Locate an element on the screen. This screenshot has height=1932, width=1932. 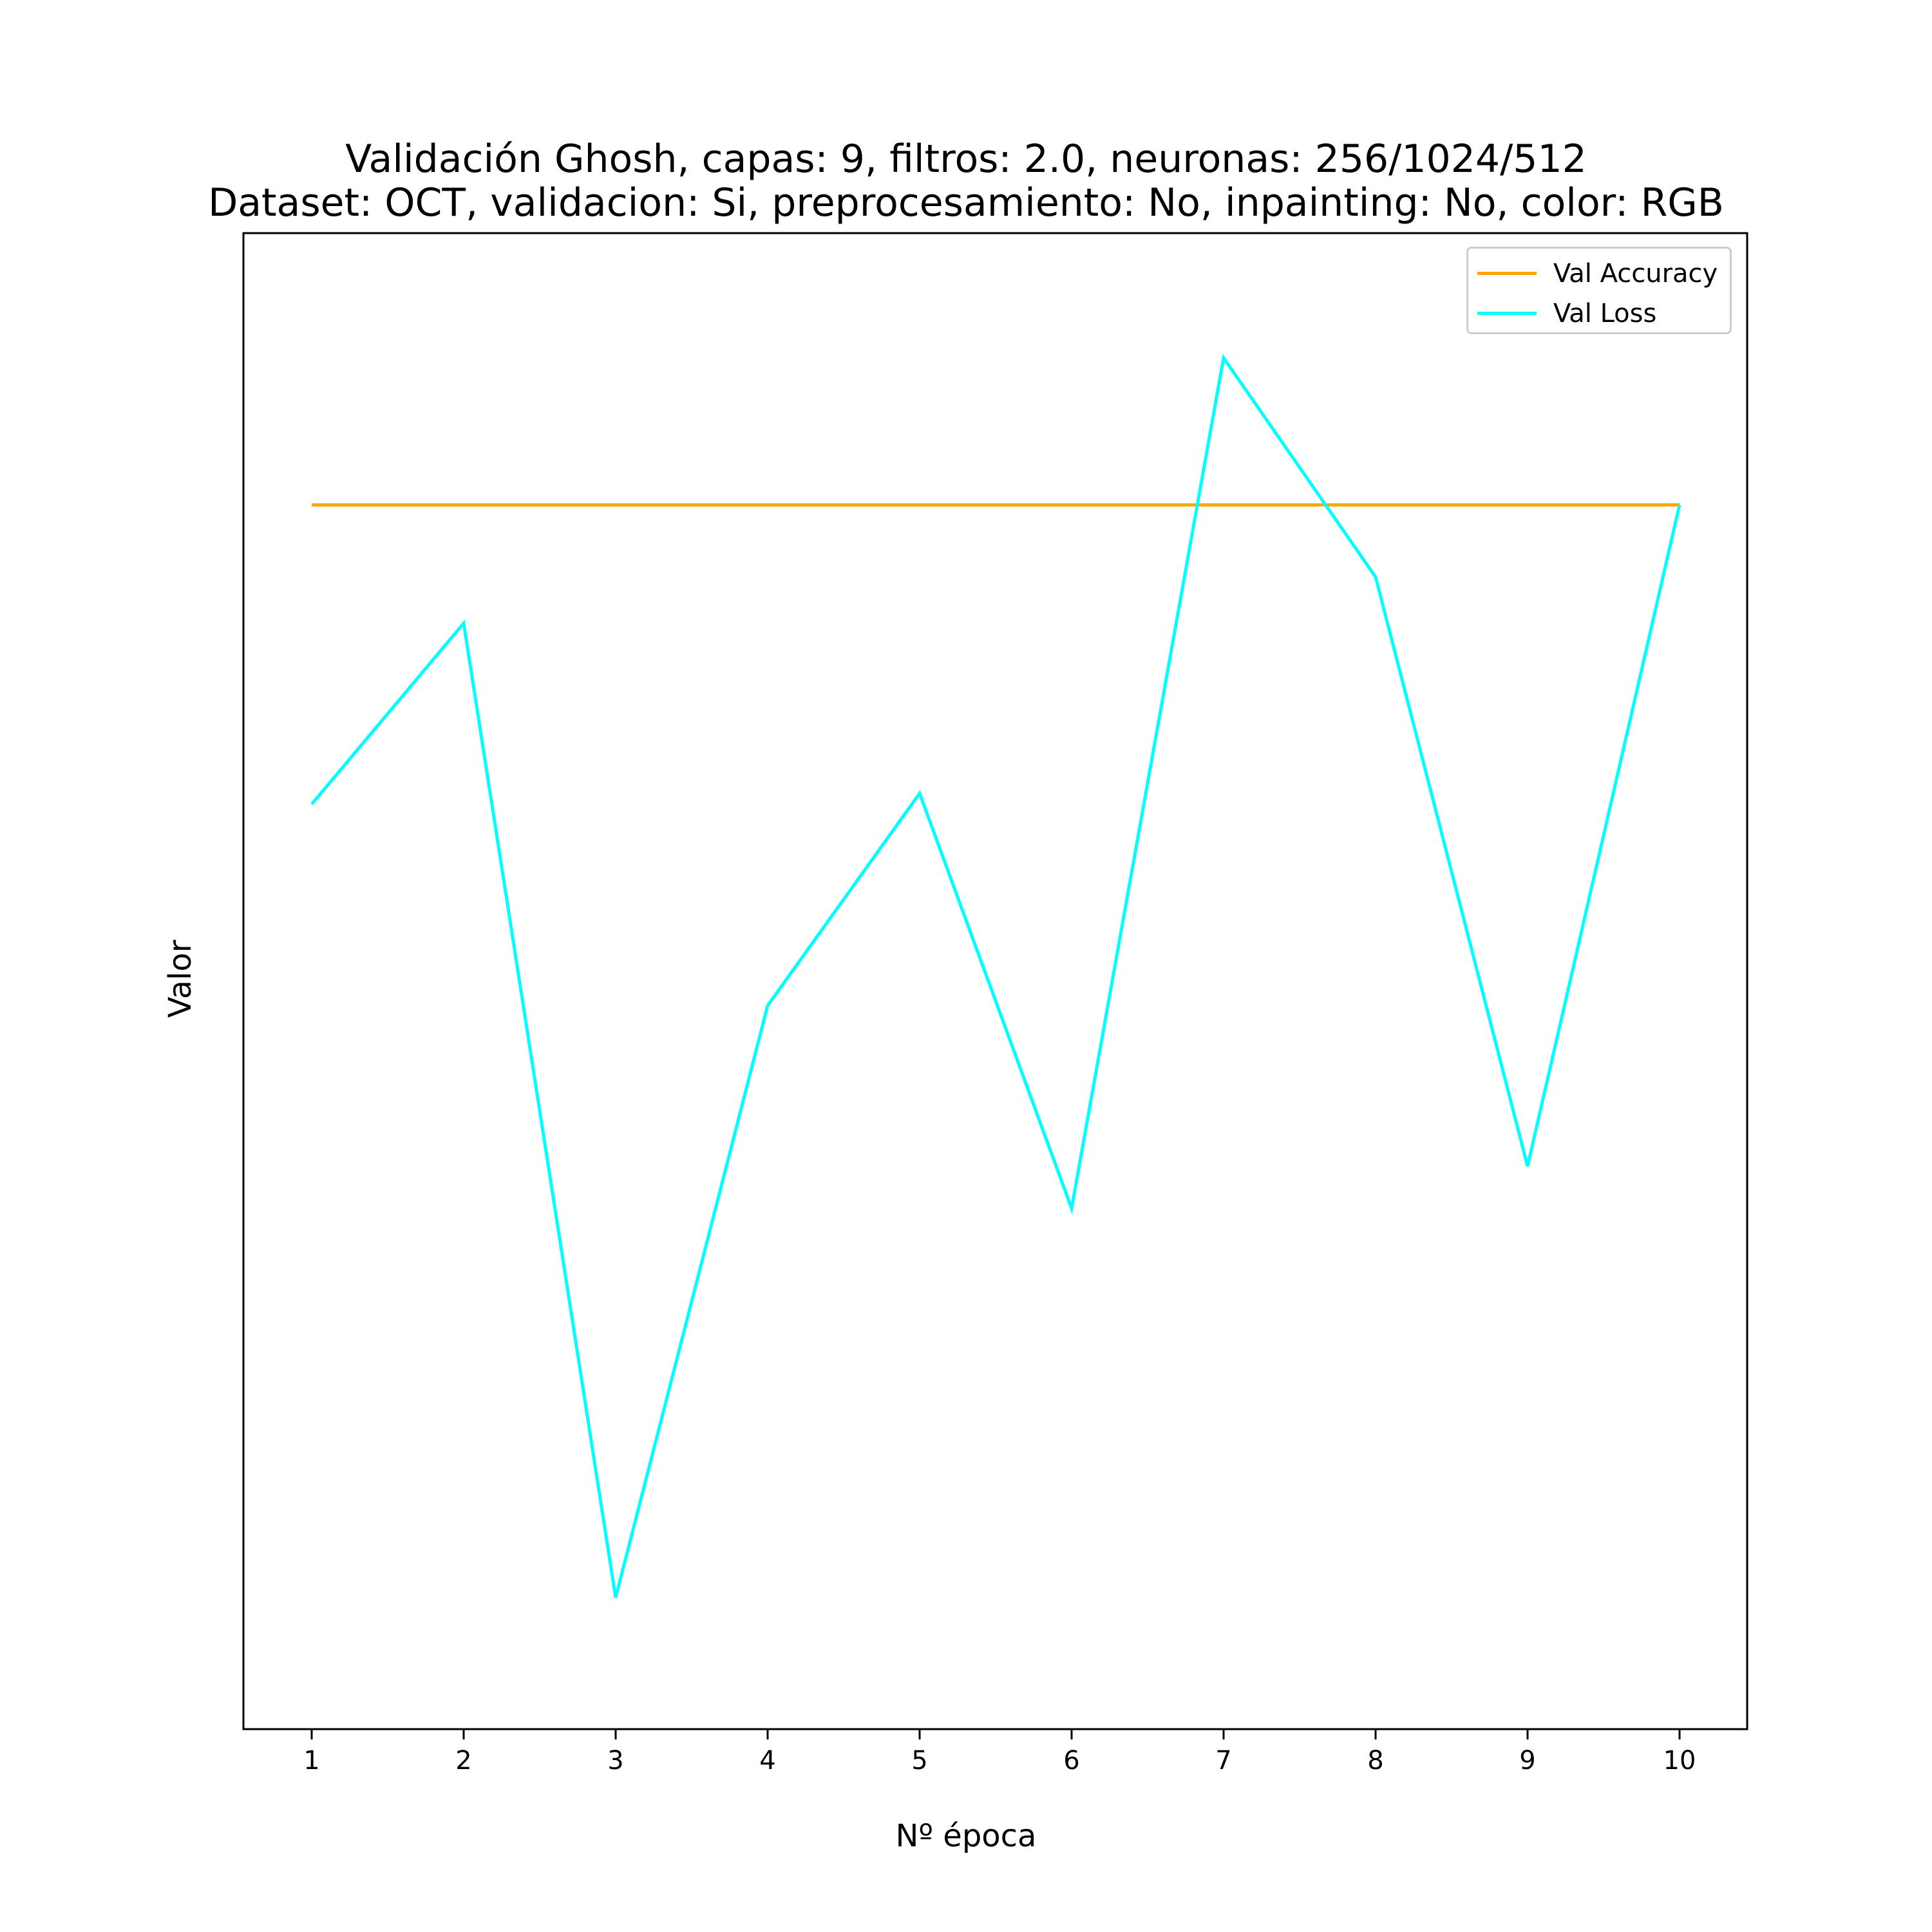
y-axis-label: Valor is located at coordinates (180, 979).